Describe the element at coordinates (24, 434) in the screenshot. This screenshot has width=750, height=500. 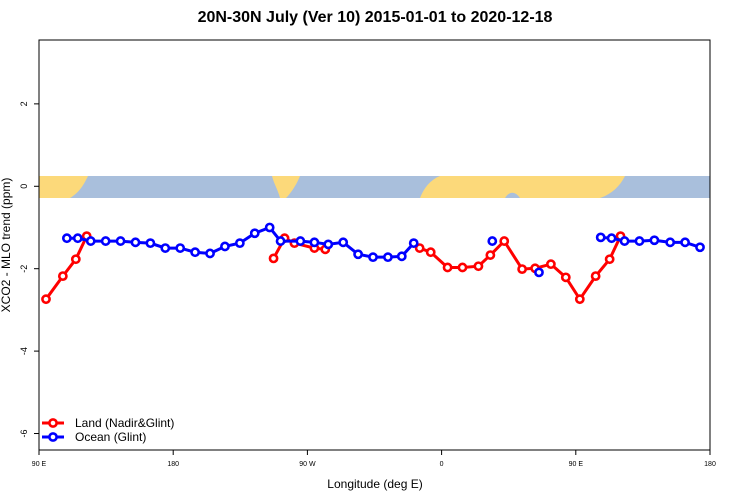
I see `y-tick-label: -6` at that location.